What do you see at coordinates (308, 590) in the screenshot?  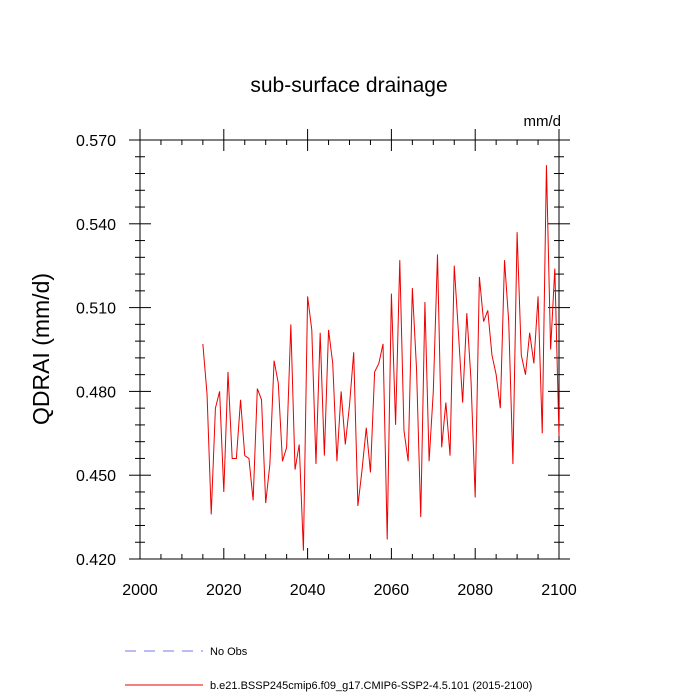 I see `x-tick-label: 2040` at bounding box center [308, 590].